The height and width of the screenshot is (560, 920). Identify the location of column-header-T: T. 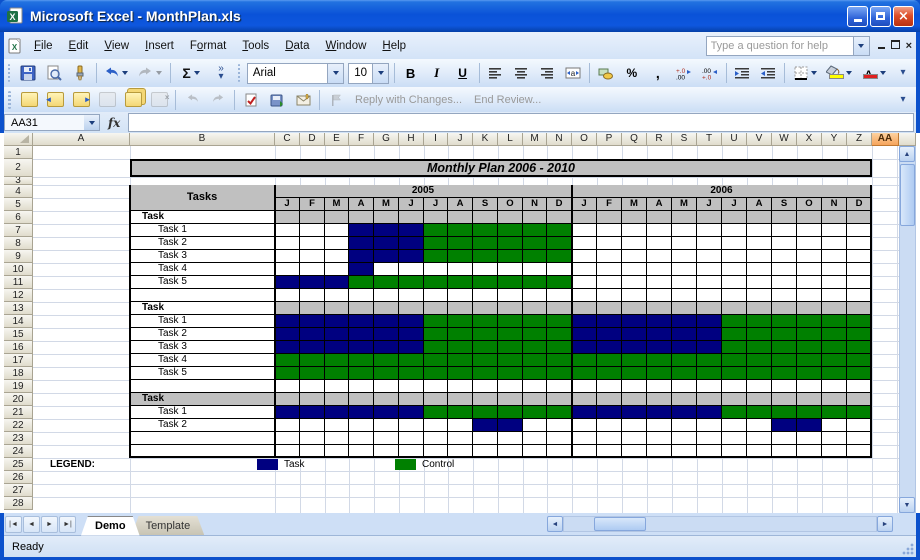
(709, 139).